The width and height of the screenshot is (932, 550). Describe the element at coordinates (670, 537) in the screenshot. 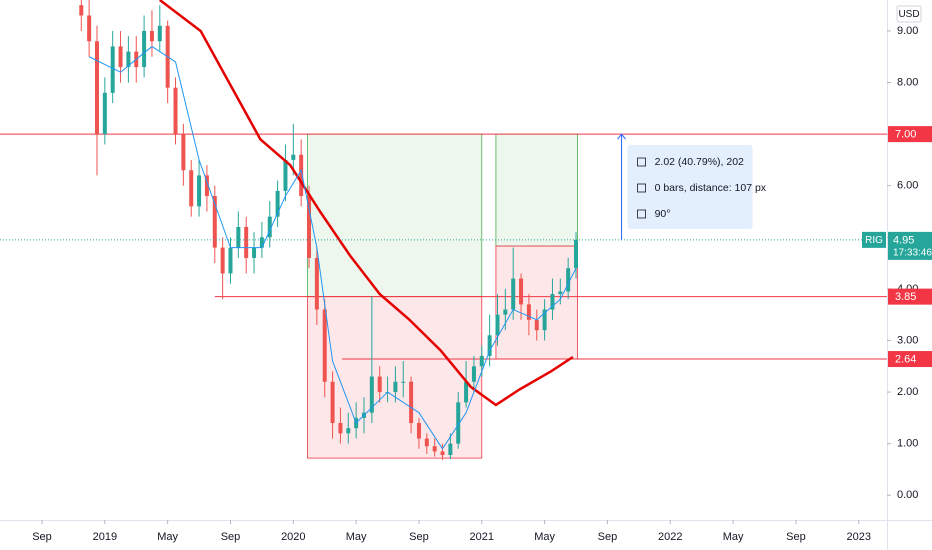

I see `x-tick-label: 2022` at that location.